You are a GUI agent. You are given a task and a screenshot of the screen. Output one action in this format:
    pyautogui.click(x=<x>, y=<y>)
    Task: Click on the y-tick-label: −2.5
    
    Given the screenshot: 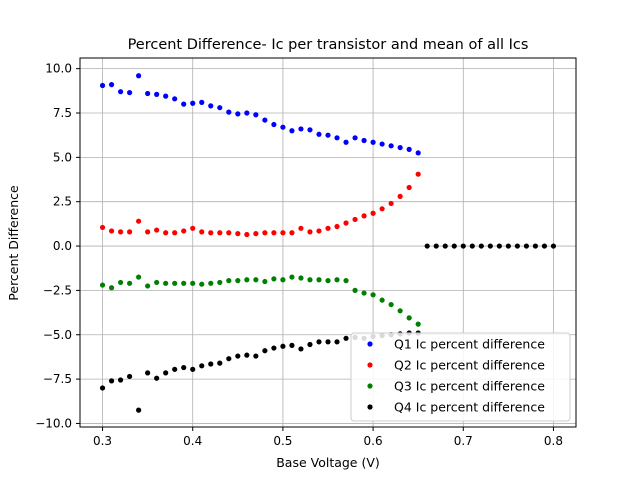 What is the action you would take?
    pyautogui.click(x=57, y=290)
    